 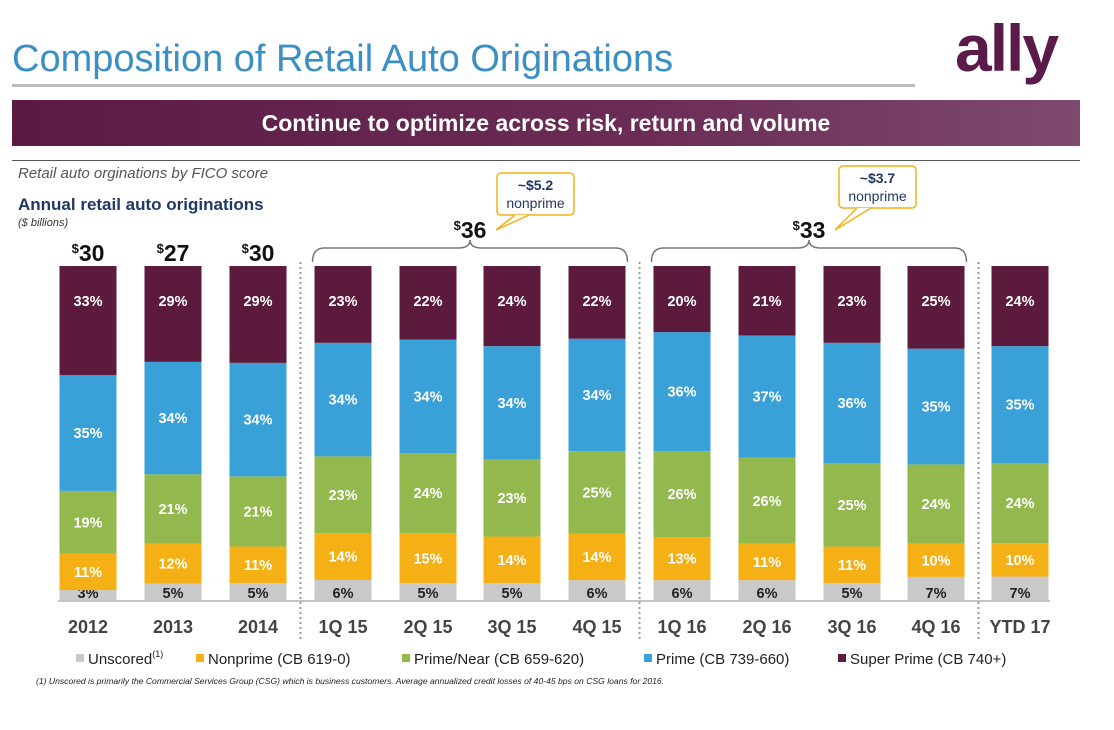 I want to click on data-label: 7%, so click(x=1020, y=594).